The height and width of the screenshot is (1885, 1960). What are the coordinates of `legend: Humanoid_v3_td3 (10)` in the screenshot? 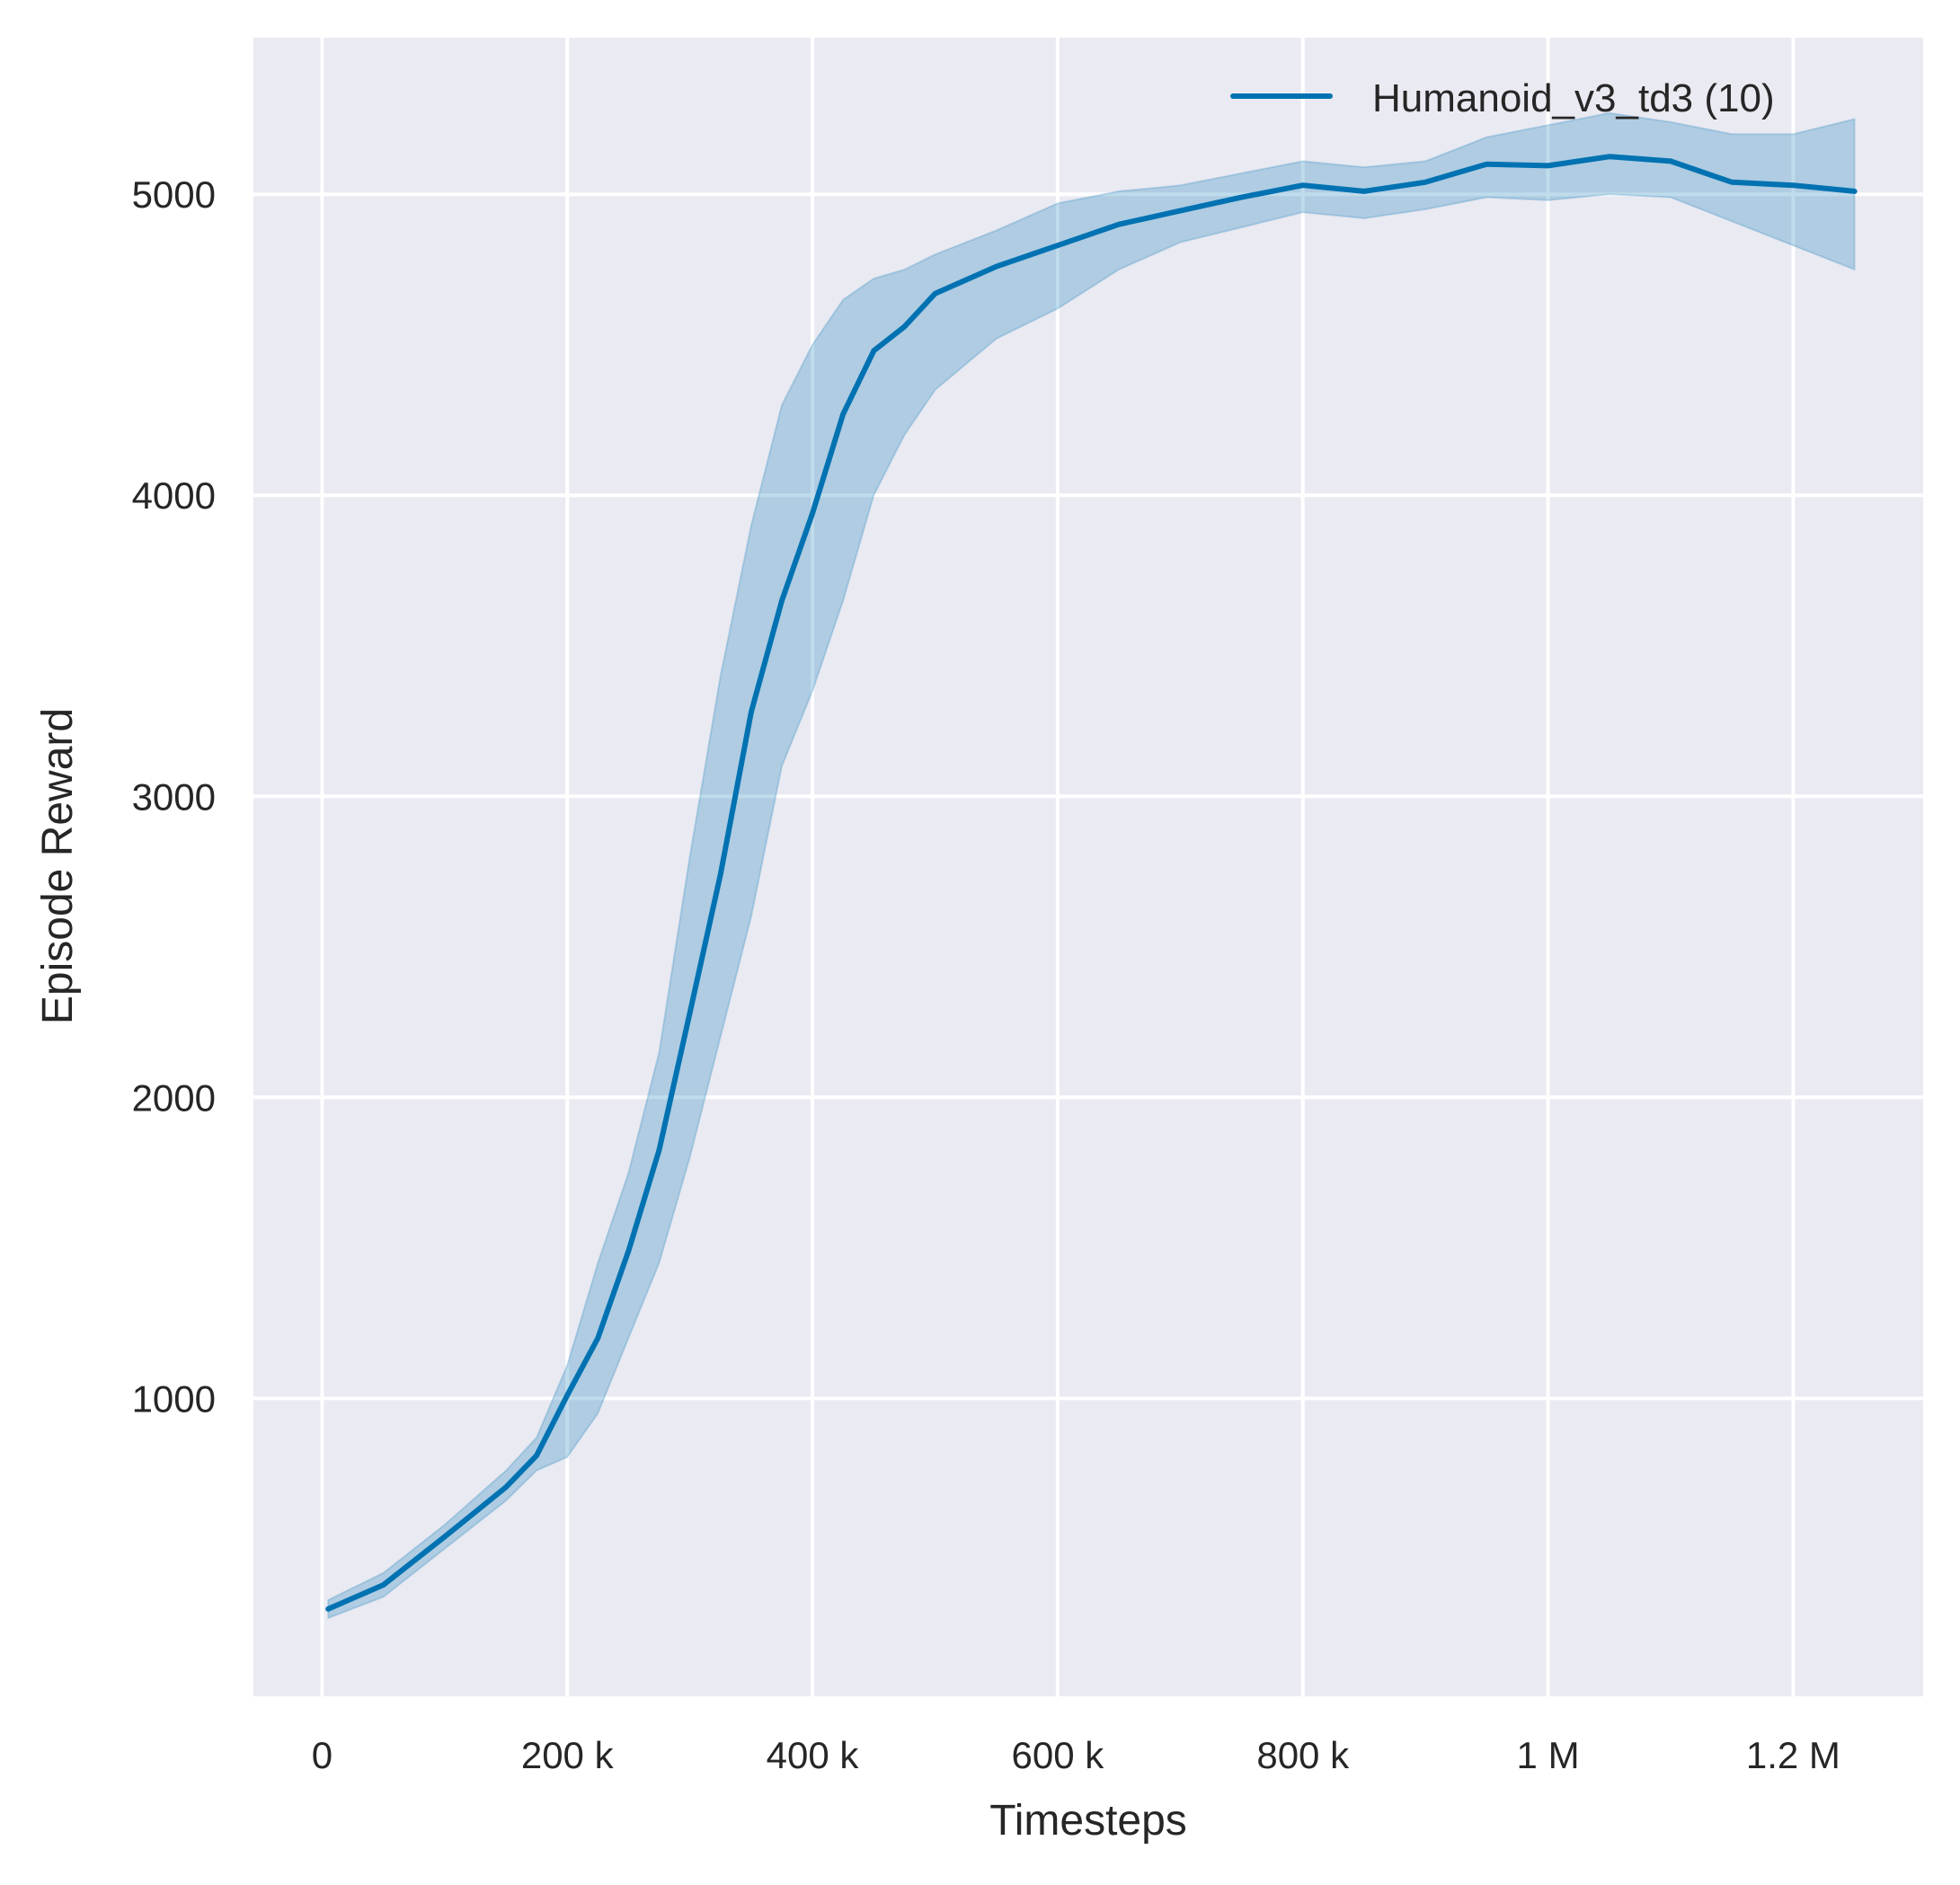 It's located at (1503, 98).